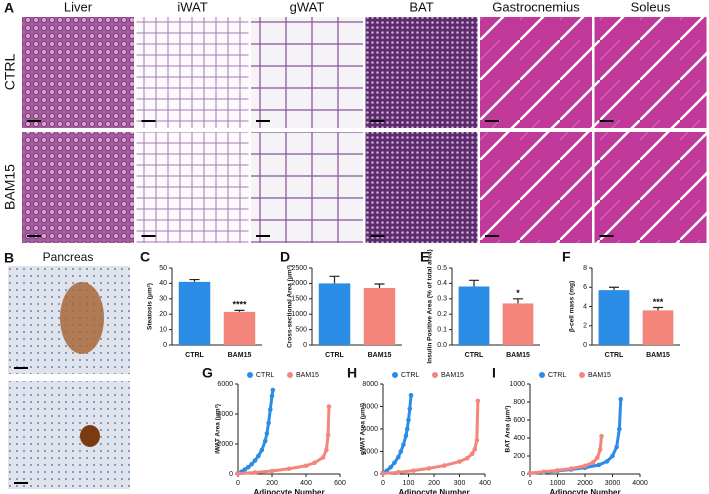 The image size is (709, 494). I want to click on y-tick-label: 1000, so click(299, 314).